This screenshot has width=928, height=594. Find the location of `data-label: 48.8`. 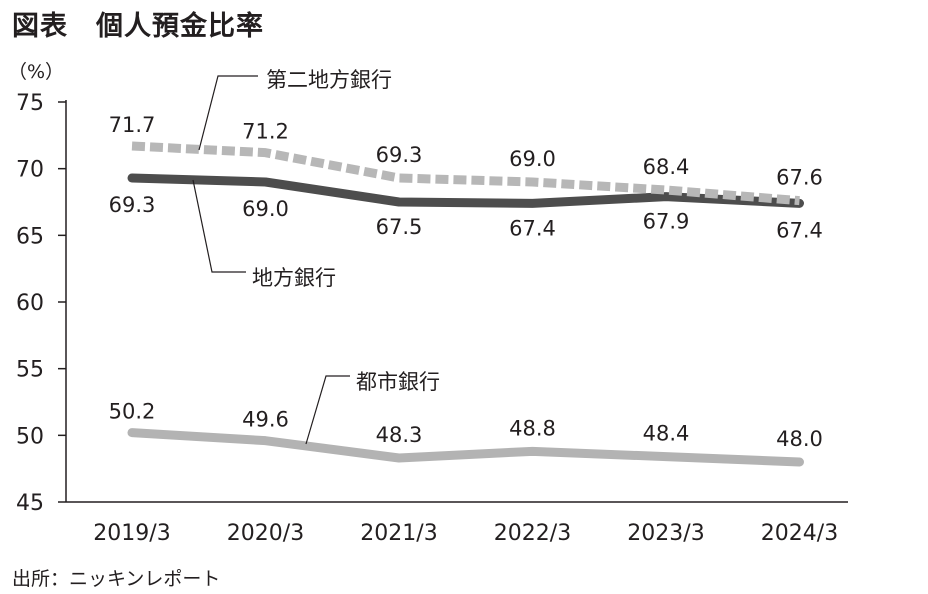

data-label: 48.8 is located at coordinates (532, 428).